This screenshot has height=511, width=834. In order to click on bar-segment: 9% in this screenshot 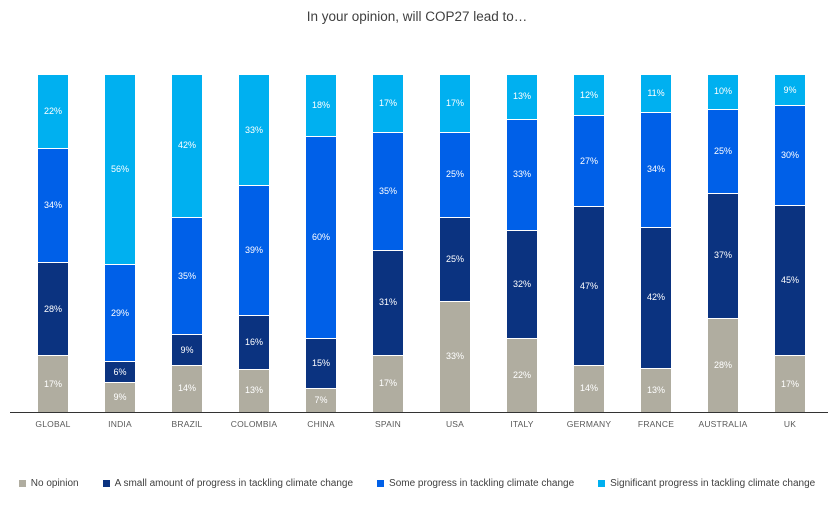, I will do `click(120, 396)`.